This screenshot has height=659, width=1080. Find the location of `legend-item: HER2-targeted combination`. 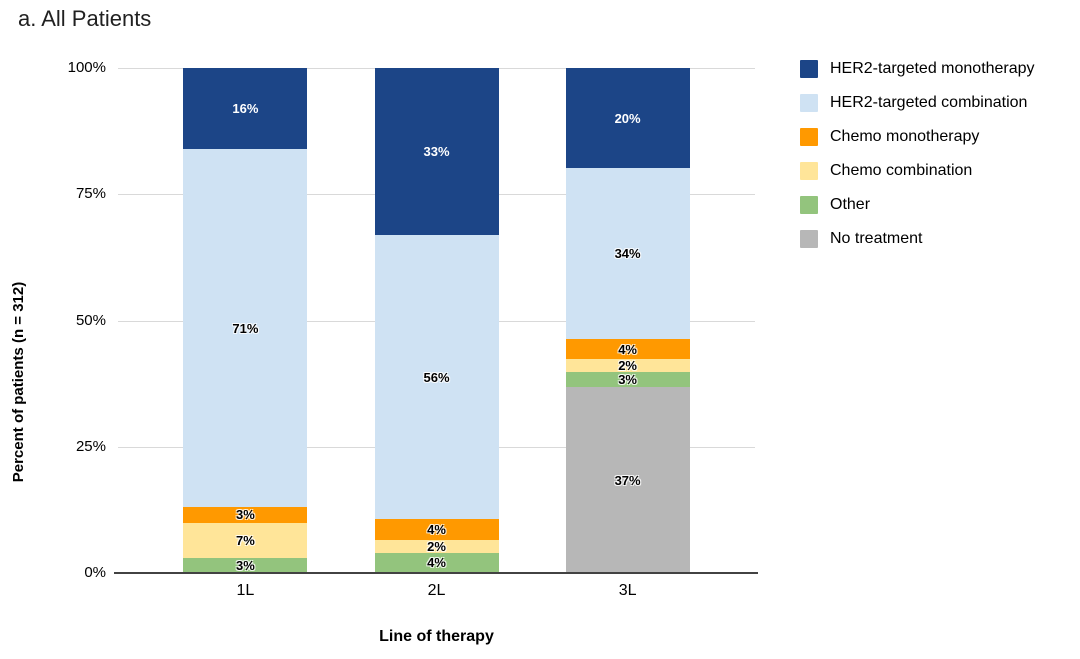

legend-item: HER2-targeted combination is located at coordinates (917, 103).